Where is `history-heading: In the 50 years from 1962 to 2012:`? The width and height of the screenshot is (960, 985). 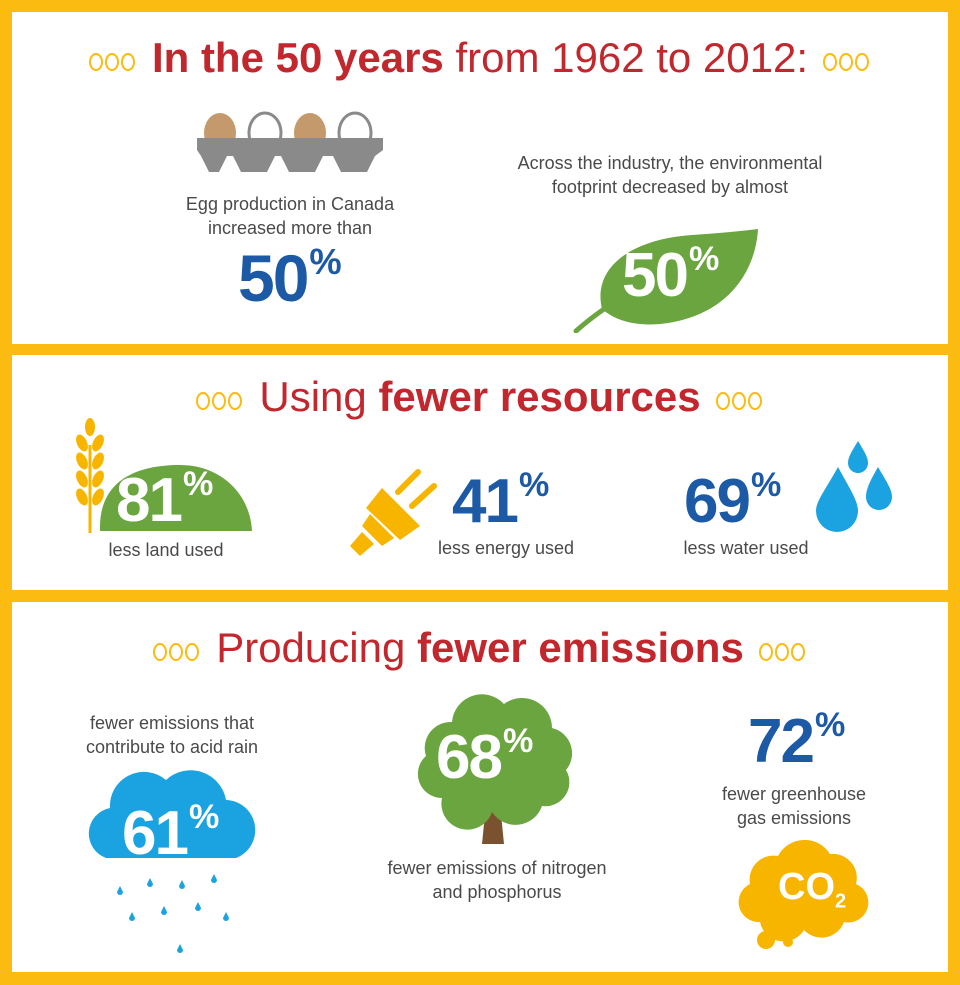
history-heading: In the 50 years from 1962 to 2012: is located at coordinates (480, 58).